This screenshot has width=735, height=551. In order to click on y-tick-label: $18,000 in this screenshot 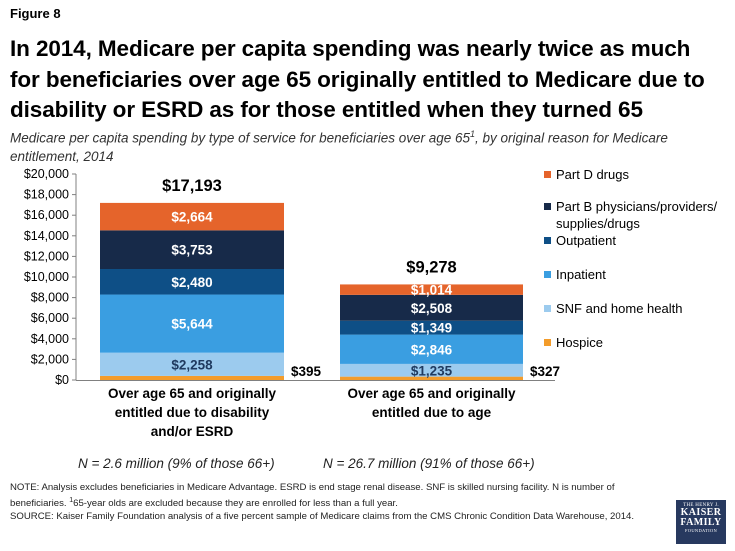, I will do `click(46, 195)`.